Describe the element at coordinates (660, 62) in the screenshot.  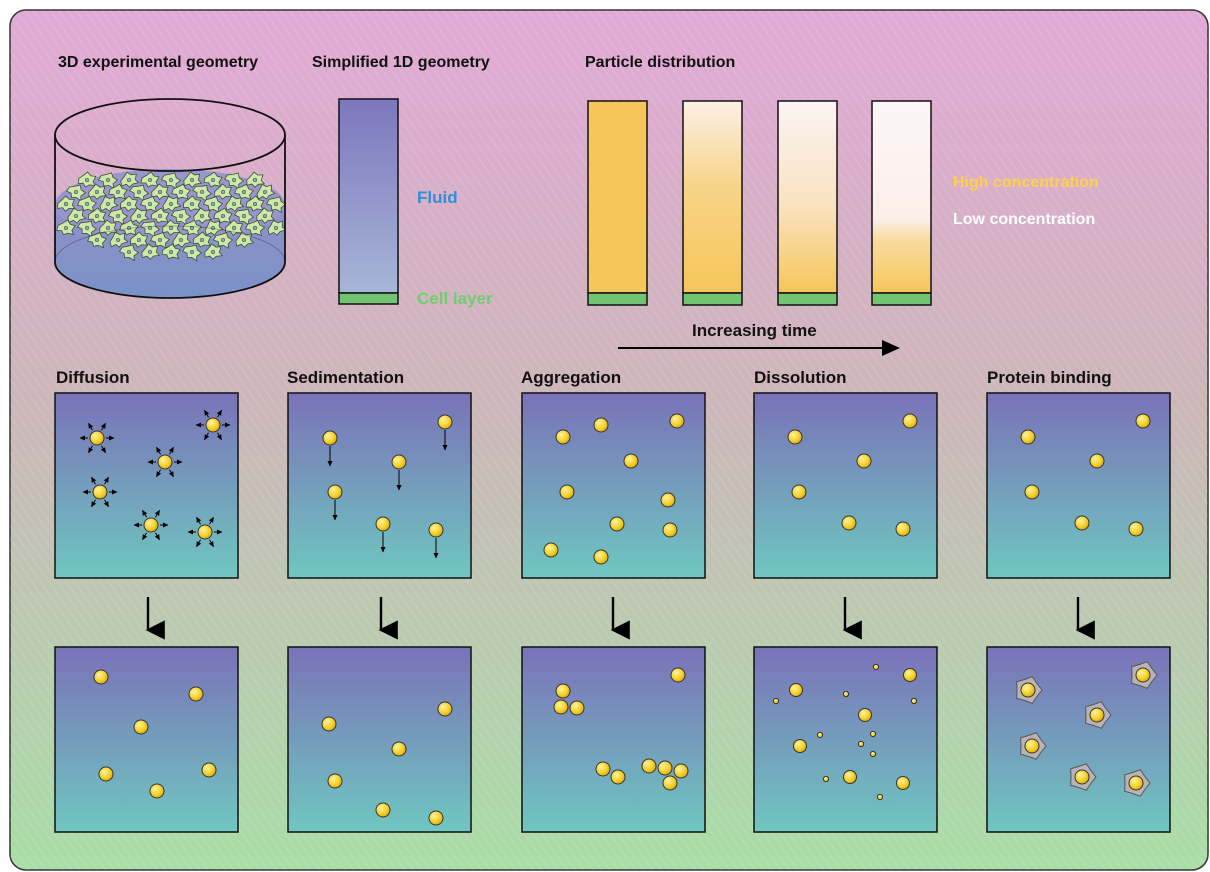
I see `heading-particle-distribution: Particle distribution` at that location.